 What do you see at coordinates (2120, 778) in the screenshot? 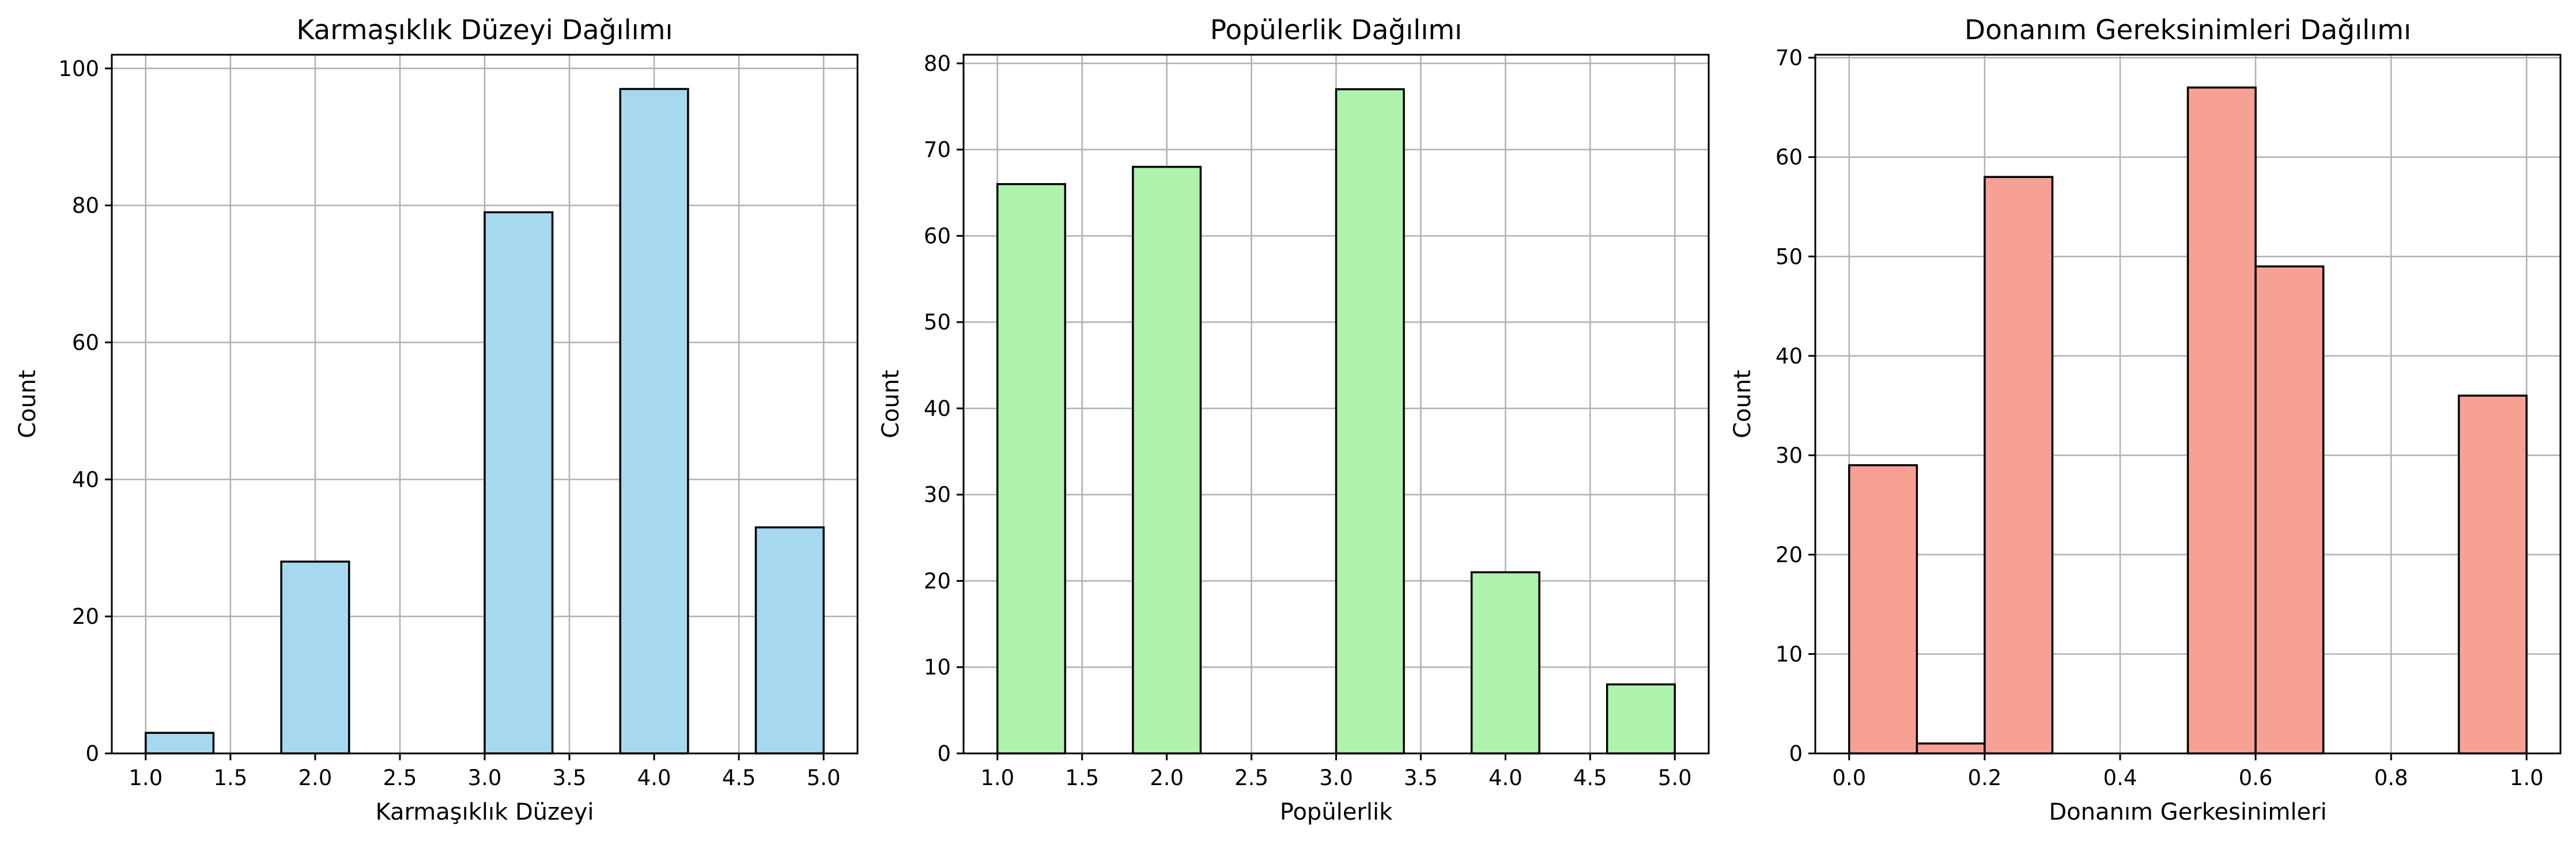
I see `x-tick-label: 0.4` at bounding box center [2120, 778].